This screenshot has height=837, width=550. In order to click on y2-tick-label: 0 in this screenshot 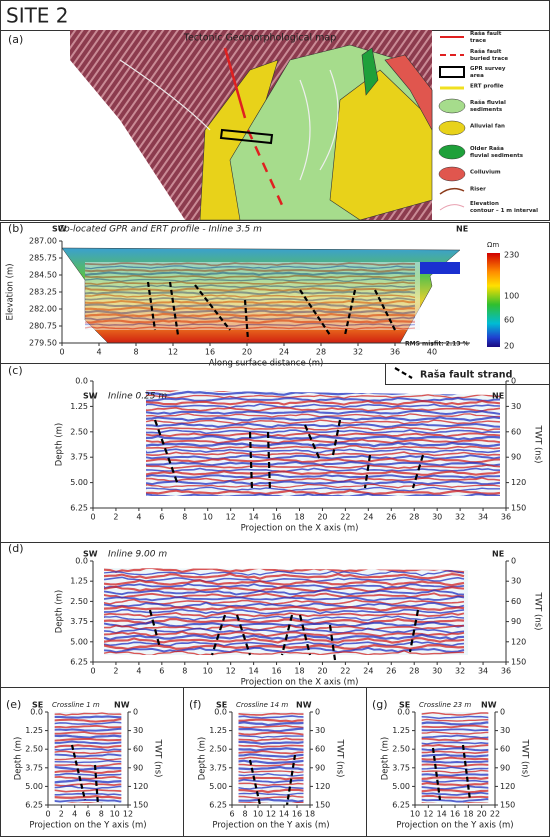, I will do `click(135, 712)`.